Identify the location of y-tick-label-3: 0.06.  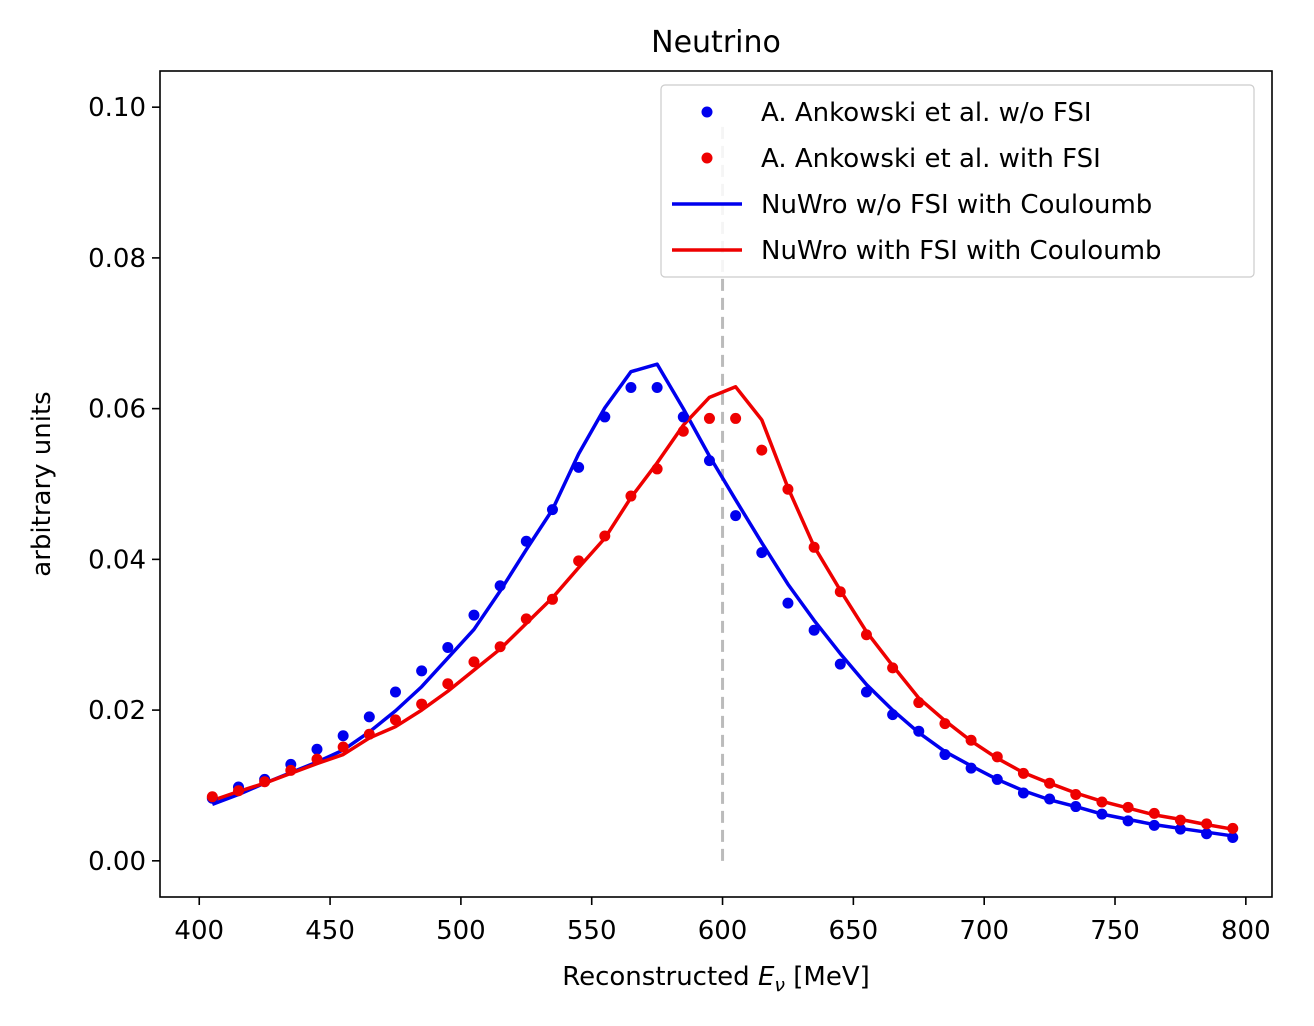
(117, 410).